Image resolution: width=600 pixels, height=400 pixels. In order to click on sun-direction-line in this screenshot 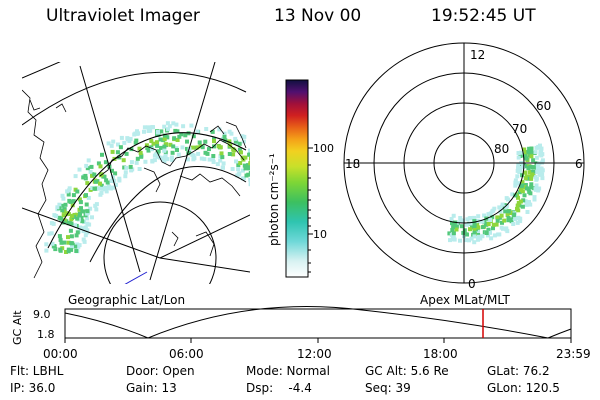, I will do `click(136, 277)`.